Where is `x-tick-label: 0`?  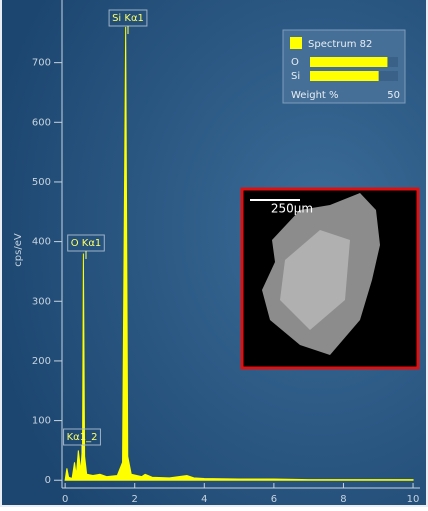
x-tick-label: 0 is located at coordinates (65, 499).